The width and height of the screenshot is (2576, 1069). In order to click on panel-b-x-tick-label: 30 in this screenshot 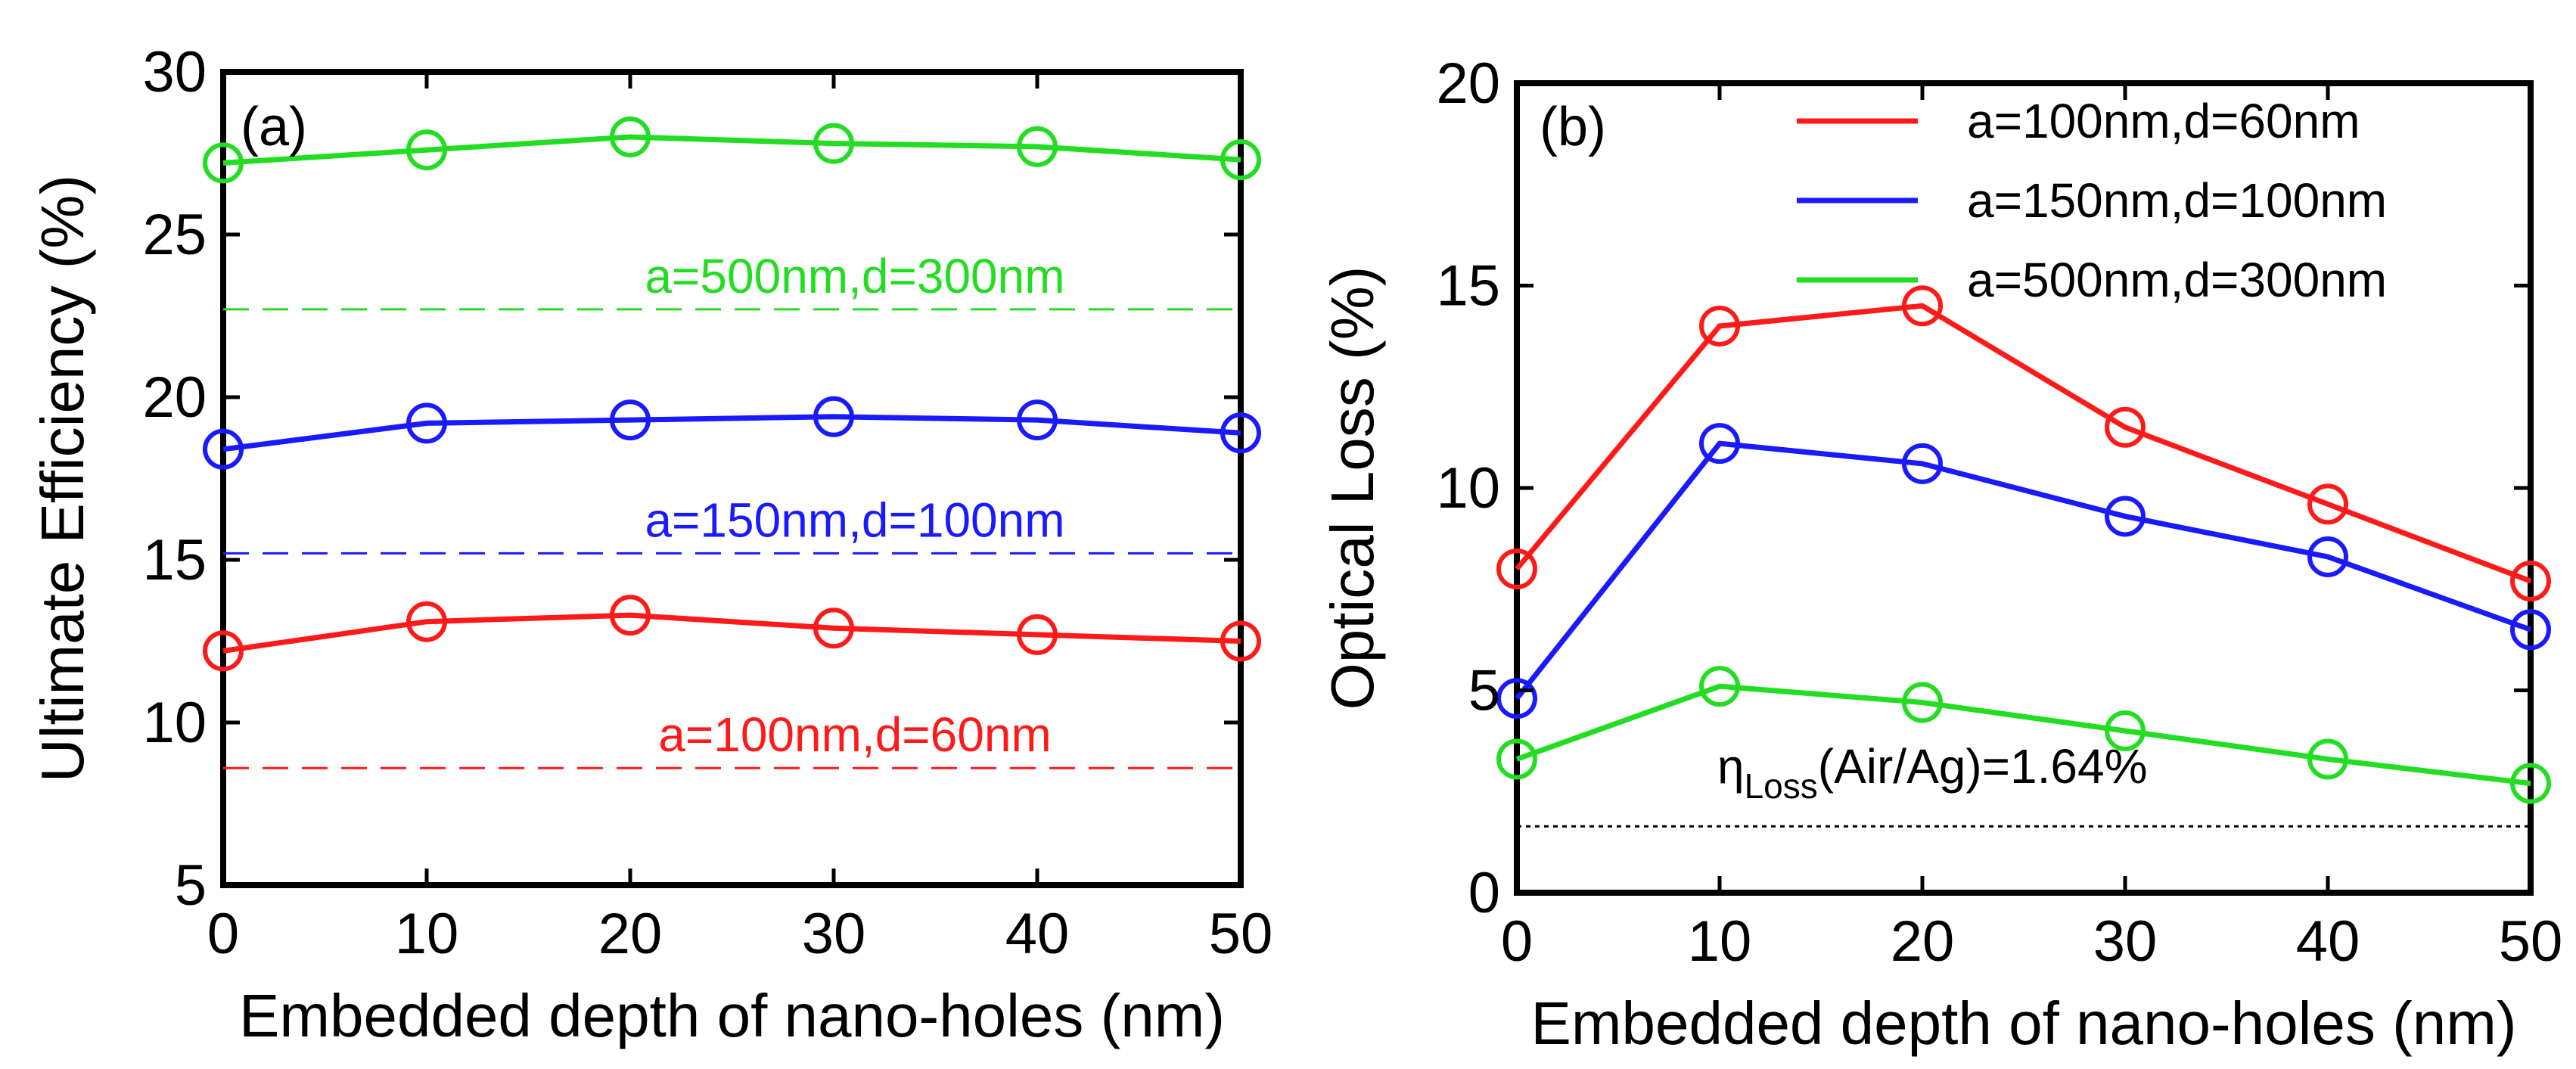, I will do `click(2125, 941)`.